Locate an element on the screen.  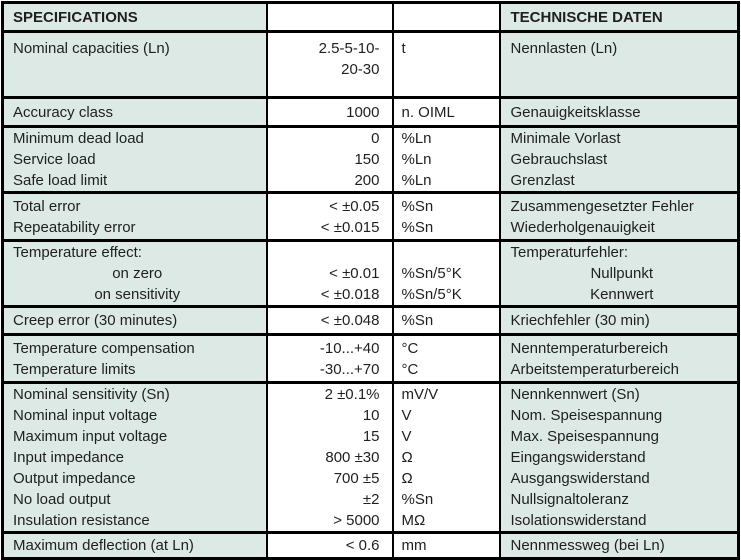
unit-cell-line: MΩ is located at coordinates (413, 520).